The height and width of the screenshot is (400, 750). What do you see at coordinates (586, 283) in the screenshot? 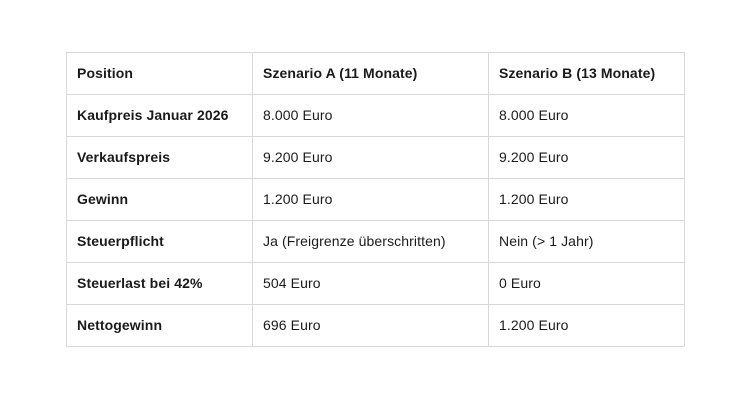
I see `table-cell: 0 Euro` at bounding box center [586, 283].